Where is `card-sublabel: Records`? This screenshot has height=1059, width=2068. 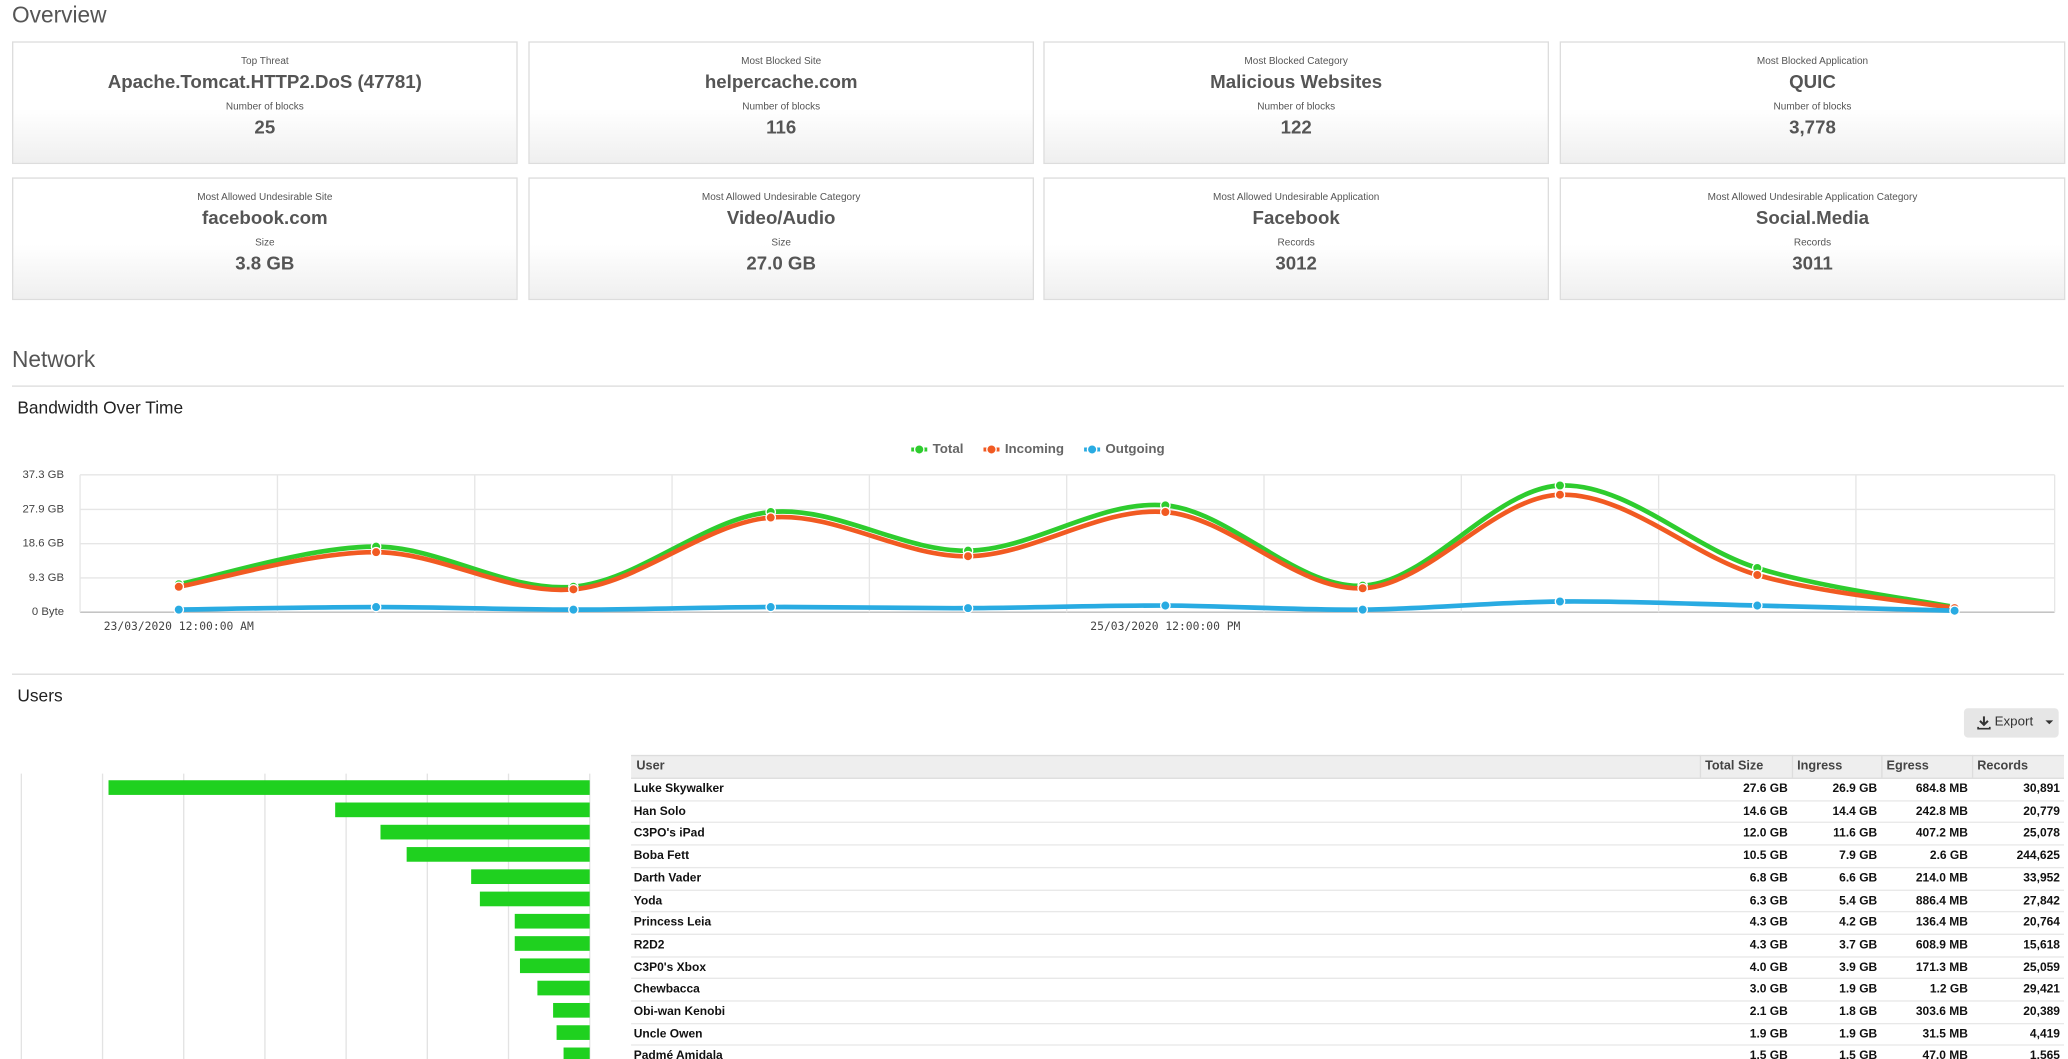 card-sublabel: Records is located at coordinates (1296, 242).